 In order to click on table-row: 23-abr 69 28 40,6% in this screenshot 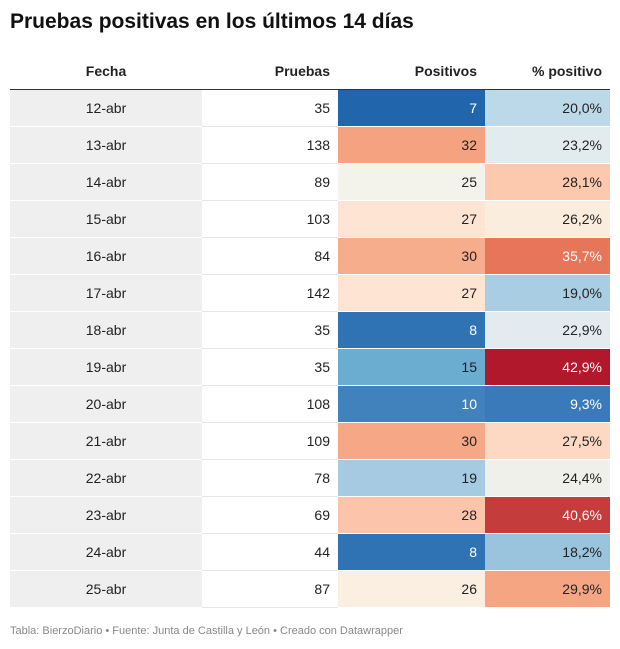, I will do `click(310, 515)`.